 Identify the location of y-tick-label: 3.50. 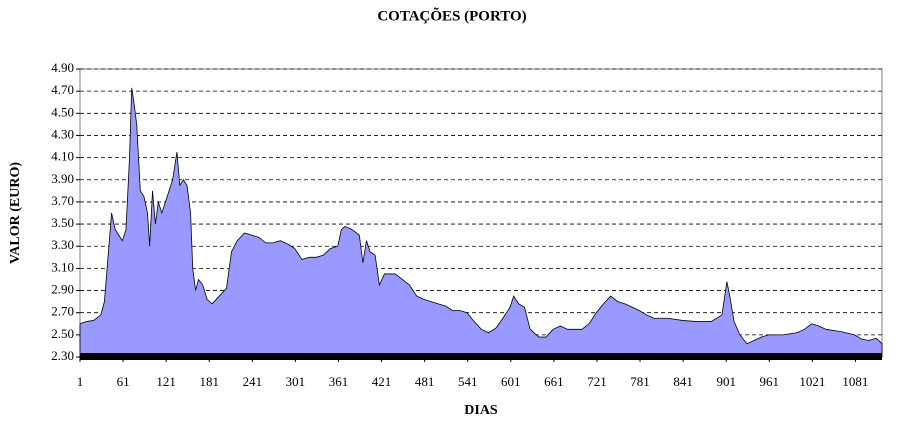
(62, 222).